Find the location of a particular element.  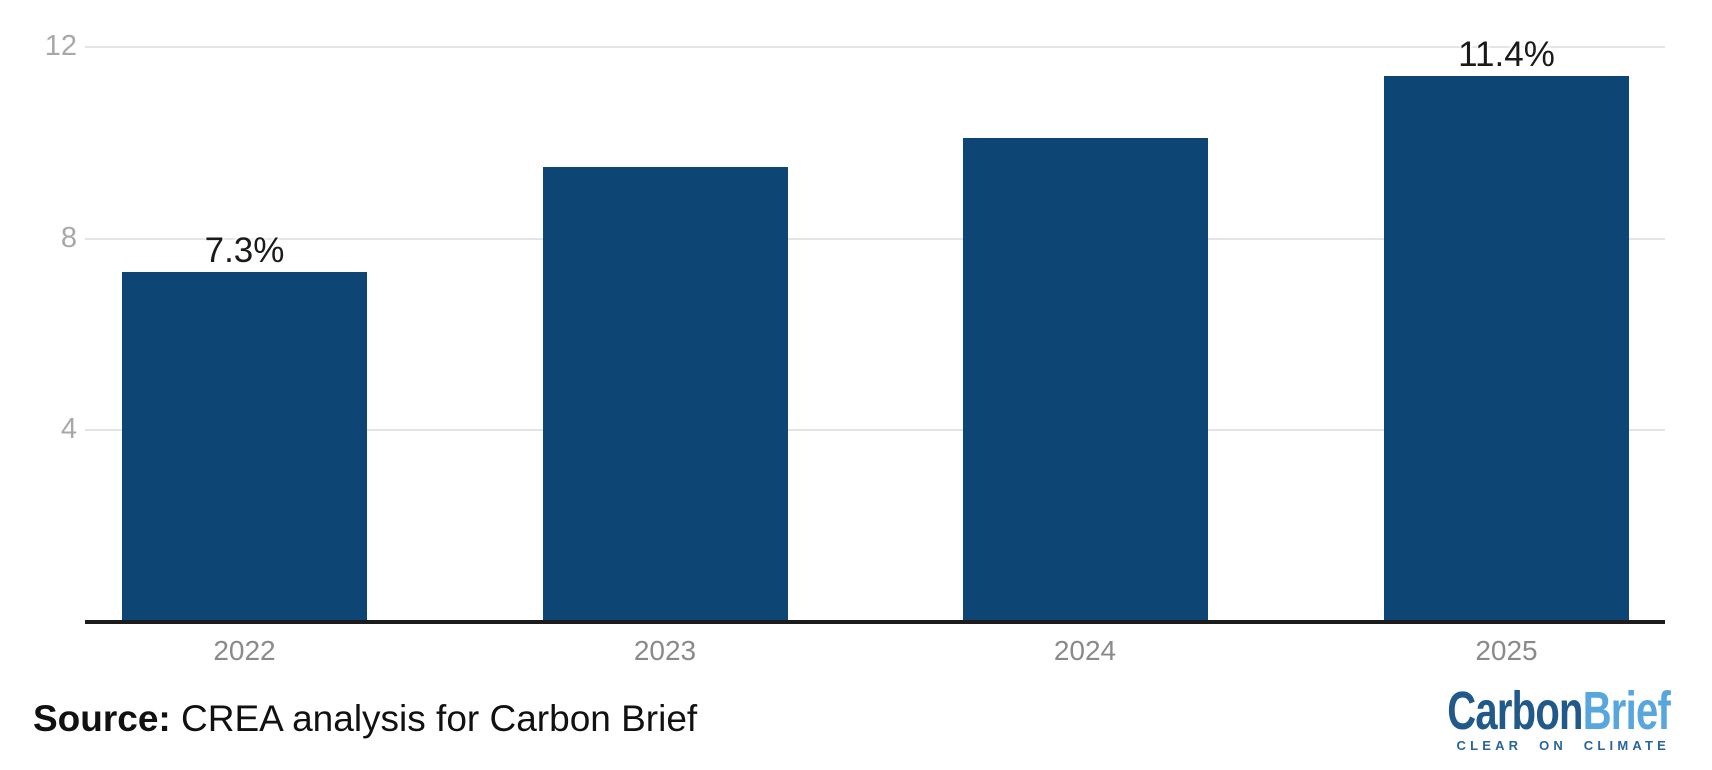

carbonbrief-wordmark: CarbonBrief is located at coordinates (1559, 711).